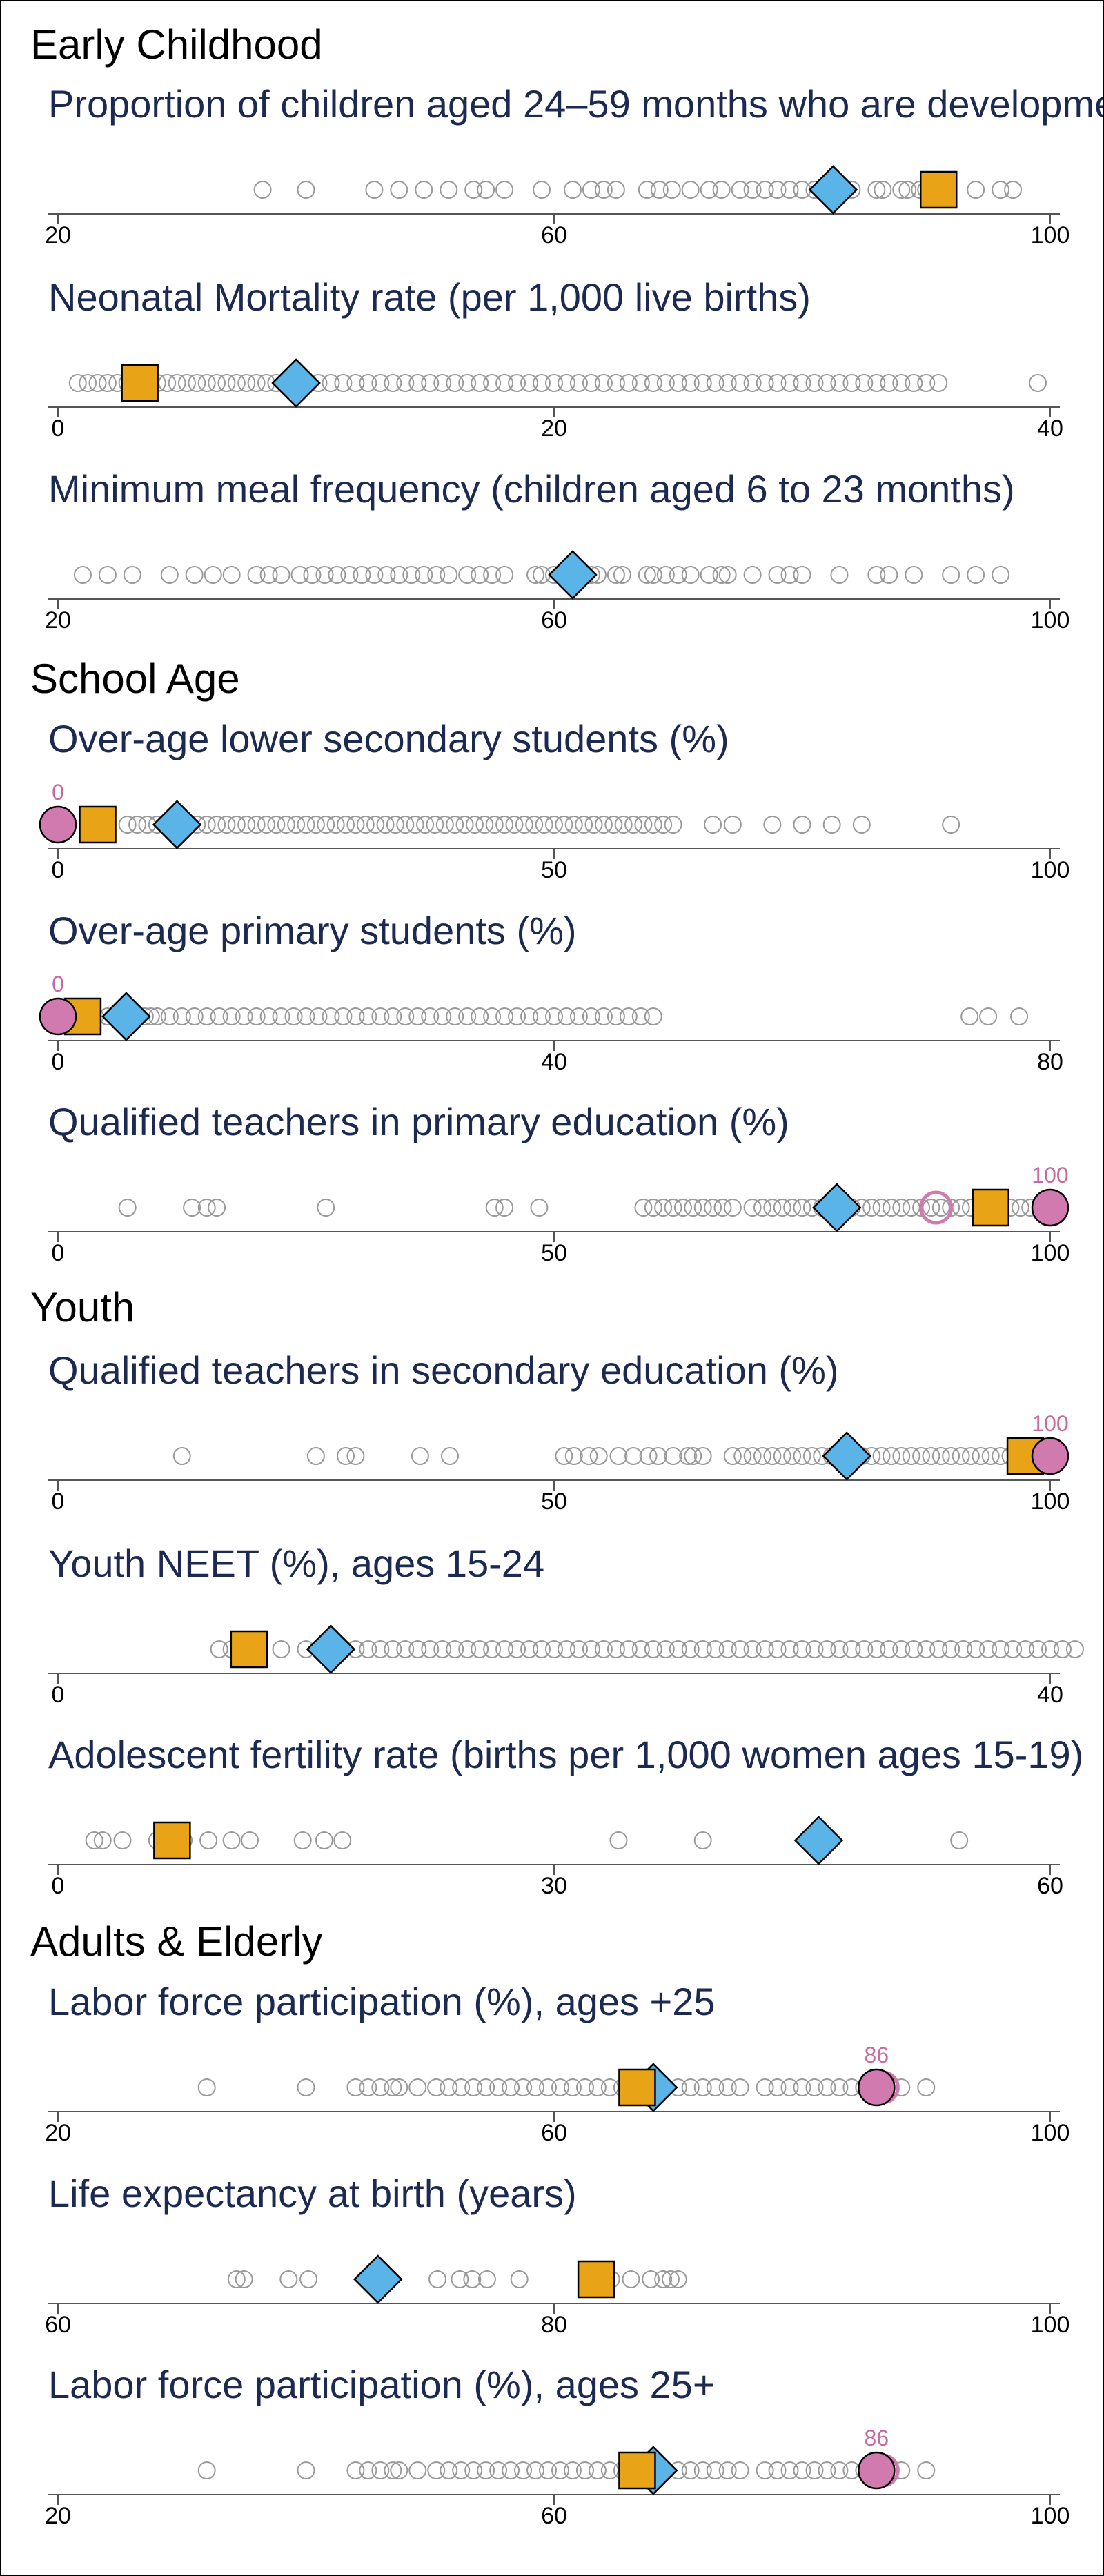 This screenshot has height=2576, width=1104. I want to click on x-tick-label: 0, so click(58, 1695).